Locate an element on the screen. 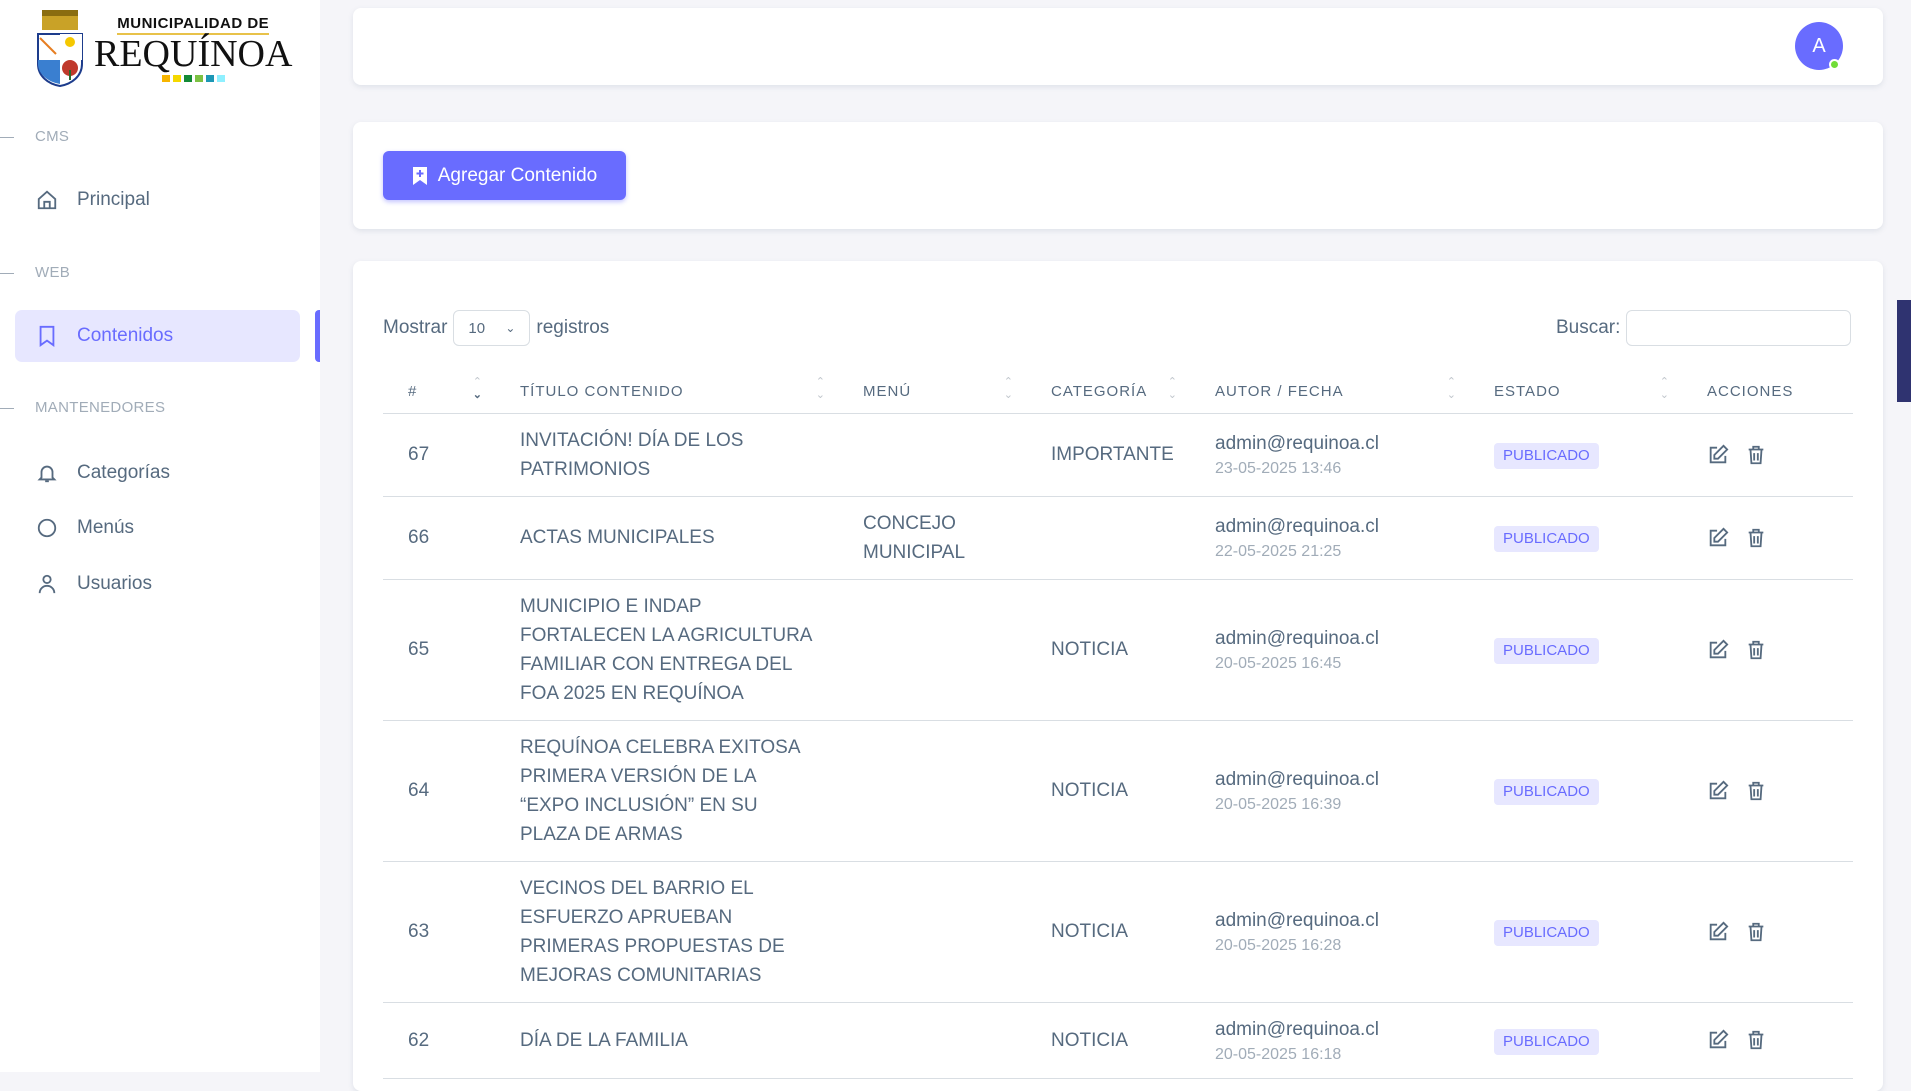  cell-author-date: admin@requinoa.cl 20-05-2025 16:39 is located at coordinates (1329, 791).